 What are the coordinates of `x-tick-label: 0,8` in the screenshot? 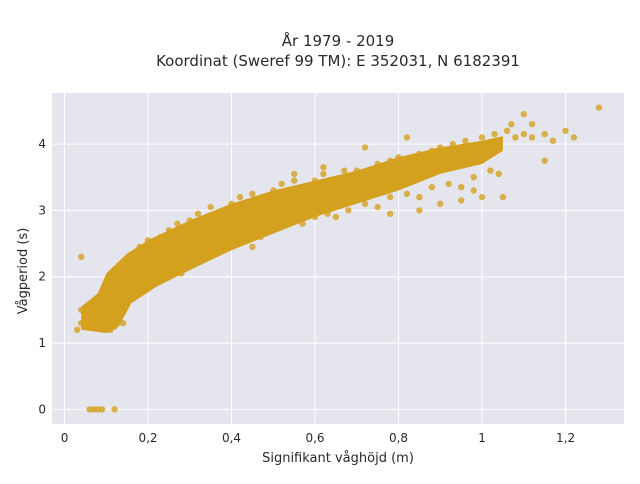 It's located at (398, 438).